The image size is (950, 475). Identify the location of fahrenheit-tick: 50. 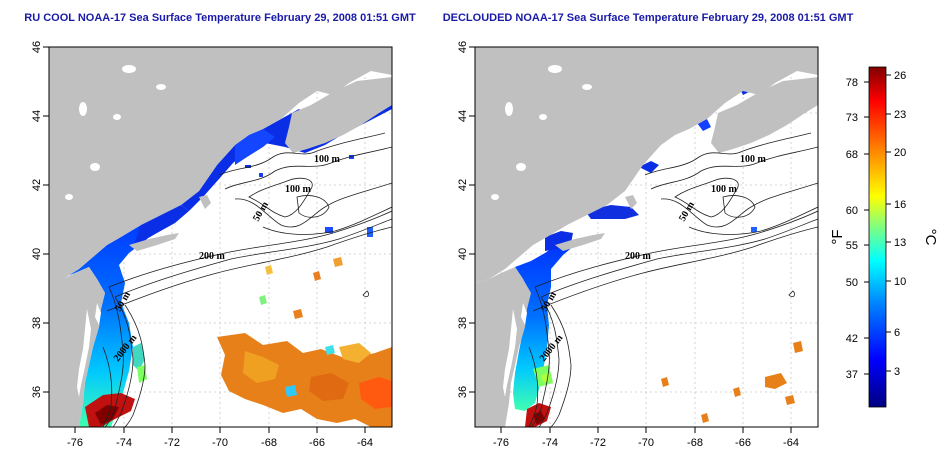
(852, 283).